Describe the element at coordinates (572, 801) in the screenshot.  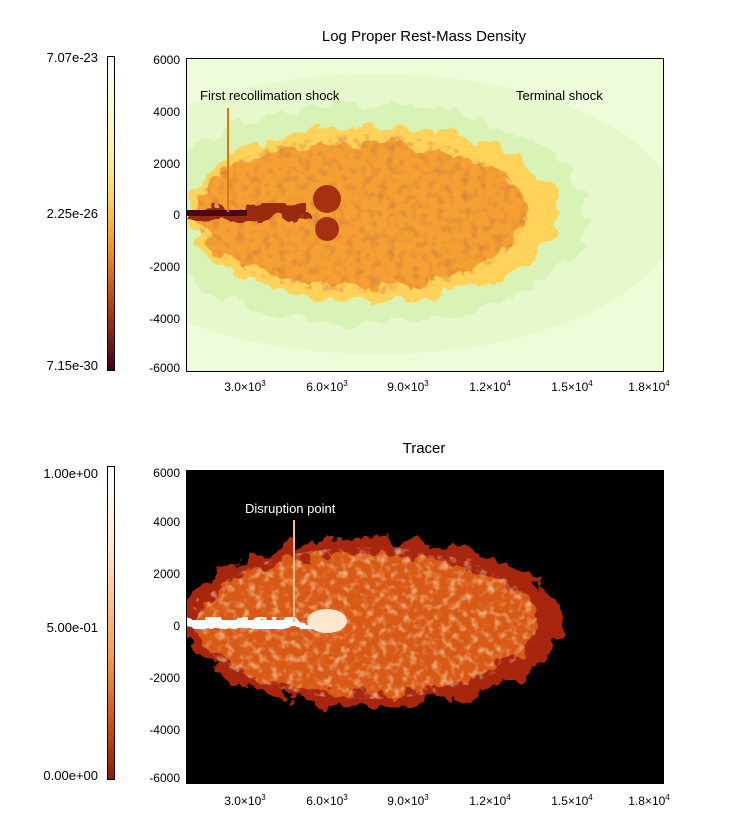
I see `tracer-xtick: 1.5×10⁴` at that location.